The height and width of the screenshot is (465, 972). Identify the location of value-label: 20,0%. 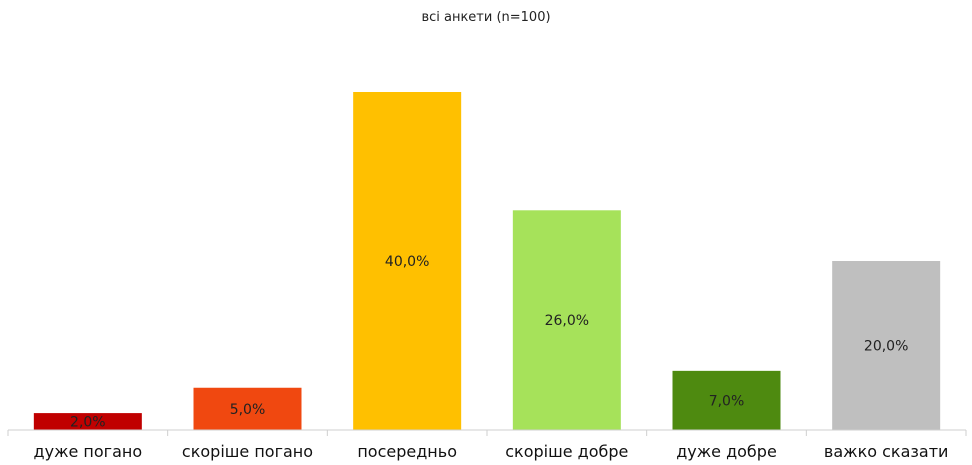
(886, 347).